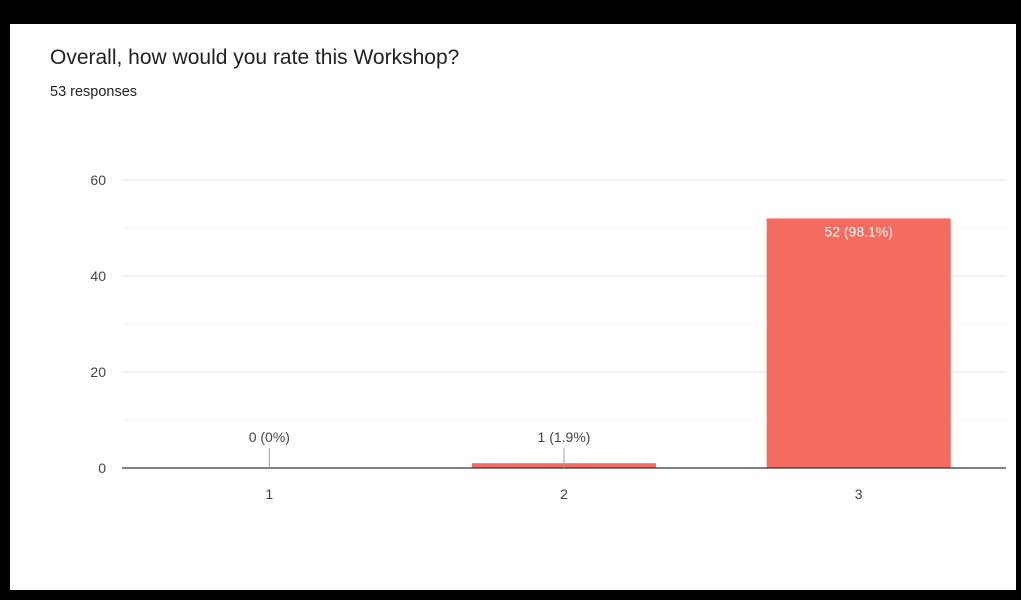 This screenshot has width=1021, height=600. Describe the element at coordinates (269, 494) in the screenshot. I see `x-tick-label: 1` at that location.